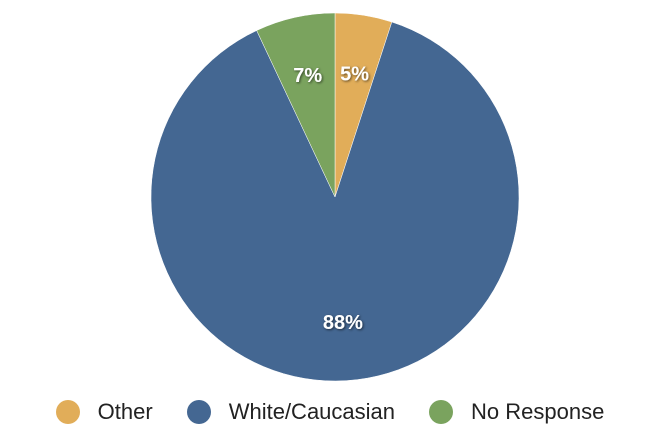 Image resolution: width=660 pixels, height=428 pixels. I want to click on legend-label-other: Other, so click(125, 411).